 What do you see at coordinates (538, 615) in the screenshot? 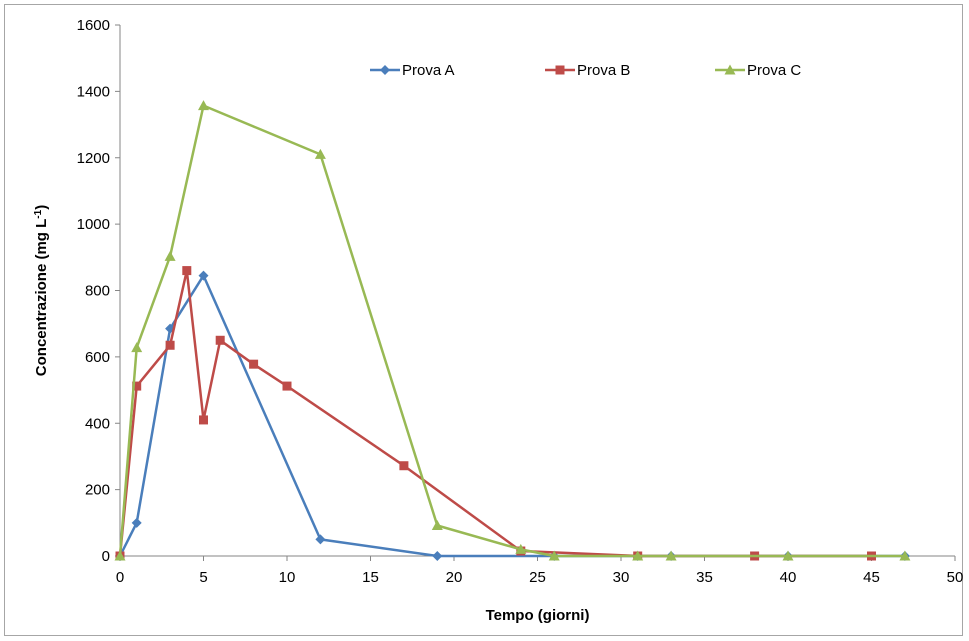
I see `x-axis-title: Tempo (giorni)` at bounding box center [538, 615].